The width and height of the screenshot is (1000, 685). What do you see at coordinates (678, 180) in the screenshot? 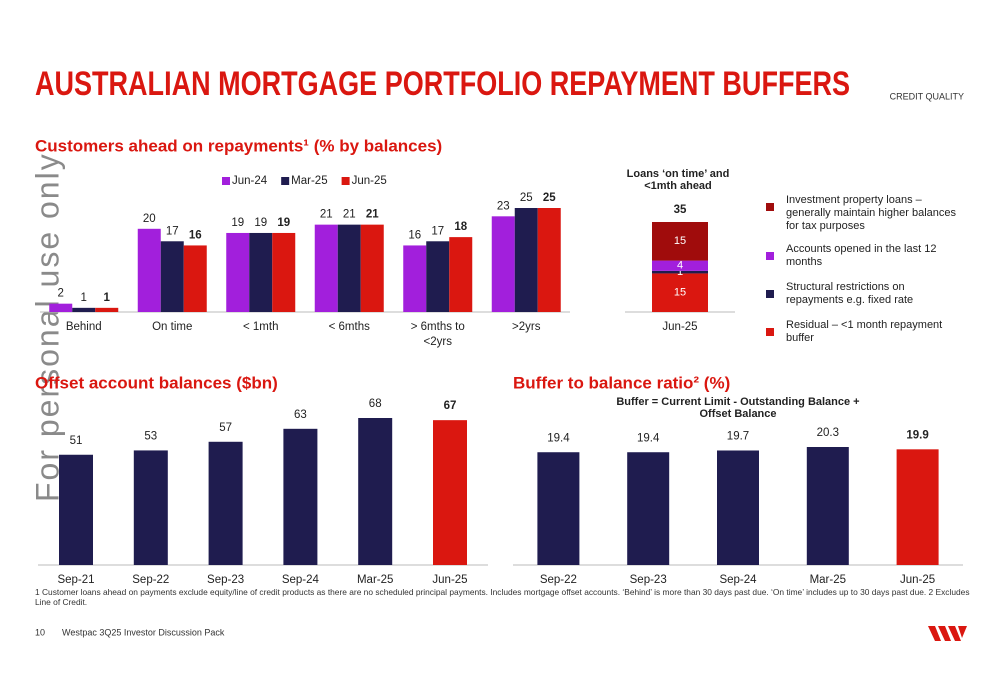
I see `chart-title: Loans ‘on time’ and <1mth ahead` at bounding box center [678, 180].